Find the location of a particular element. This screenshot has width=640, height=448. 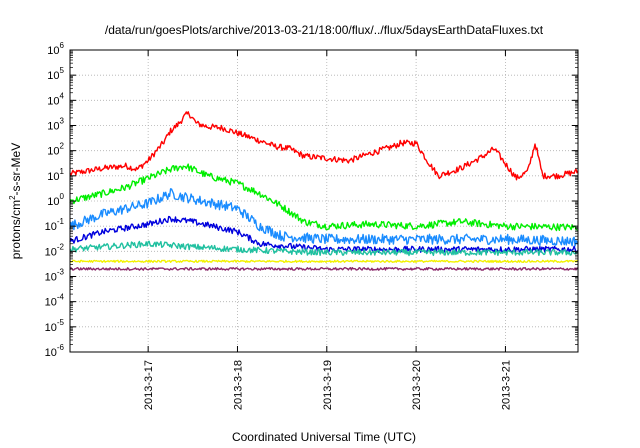

y-axis-label-post: -s-sr-MeV is located at coordinates (16, 169).